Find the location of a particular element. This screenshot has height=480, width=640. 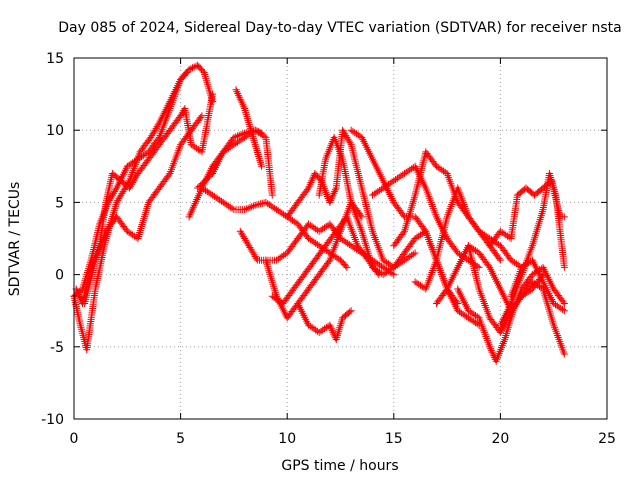

y-tick-label: 15 is located at coordinates (55, 59).